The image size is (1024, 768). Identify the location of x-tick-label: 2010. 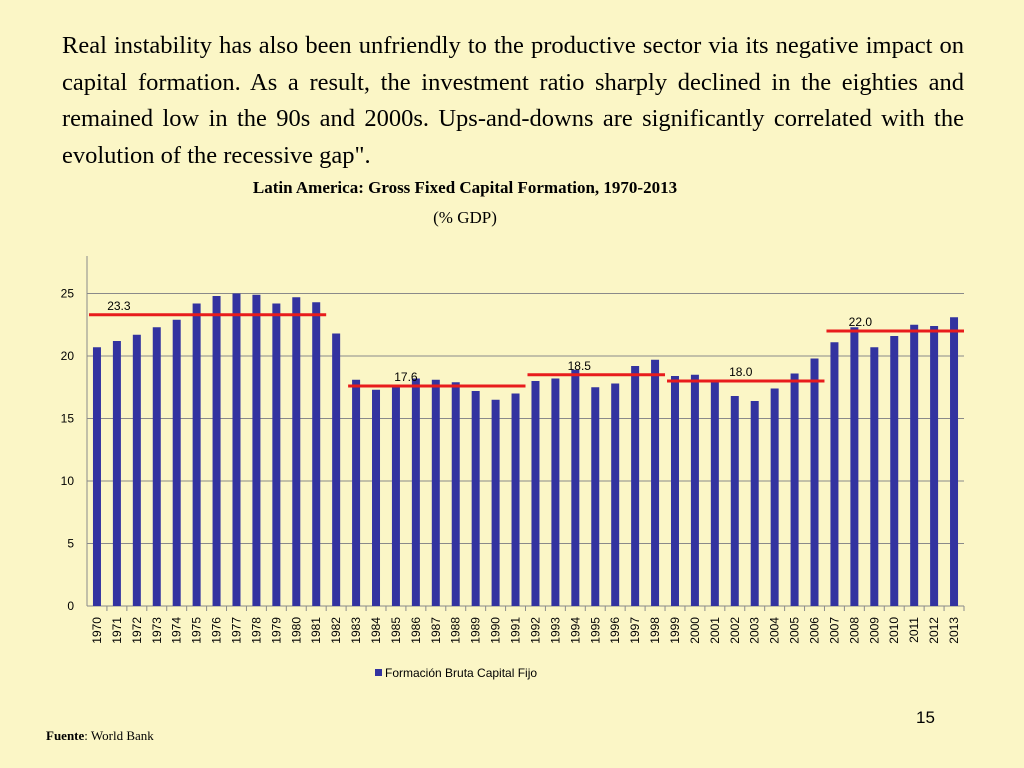
(894, 630).